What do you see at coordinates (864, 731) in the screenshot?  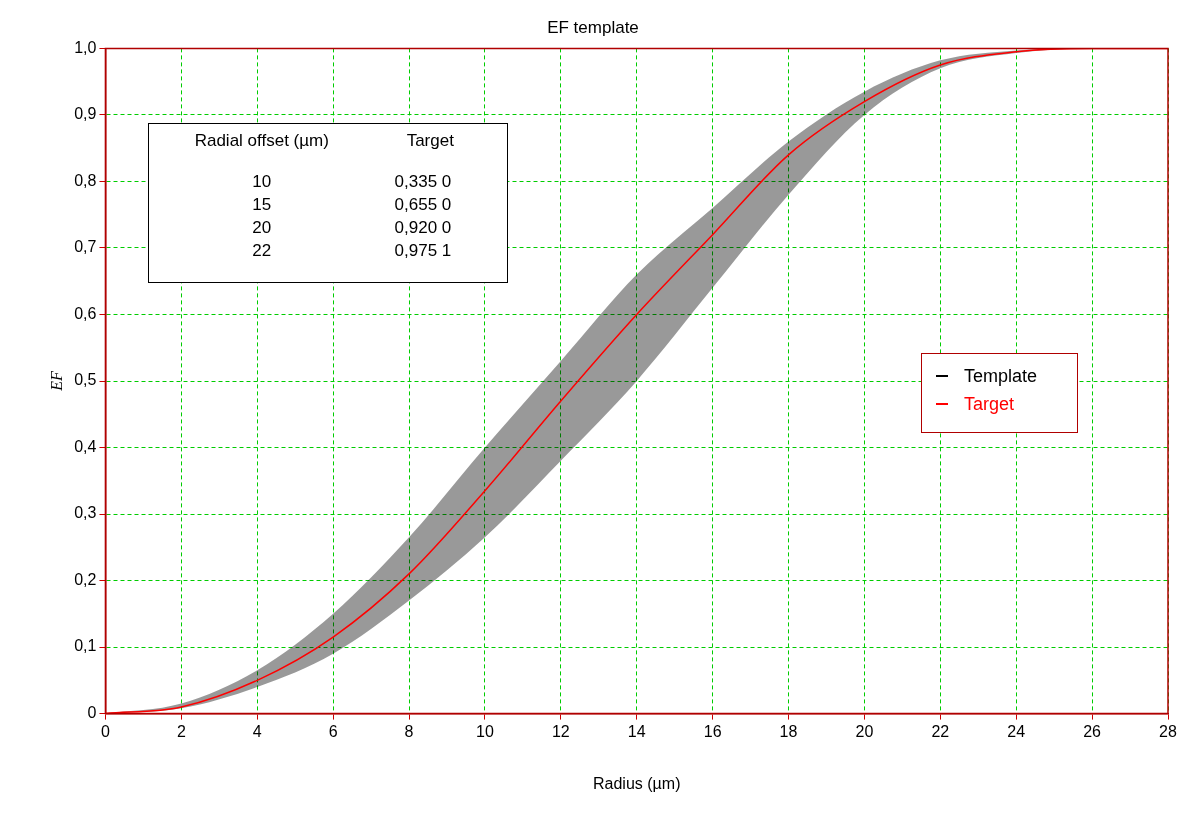 I see `x-tick-label: 20` at bounding box center [864, 731].